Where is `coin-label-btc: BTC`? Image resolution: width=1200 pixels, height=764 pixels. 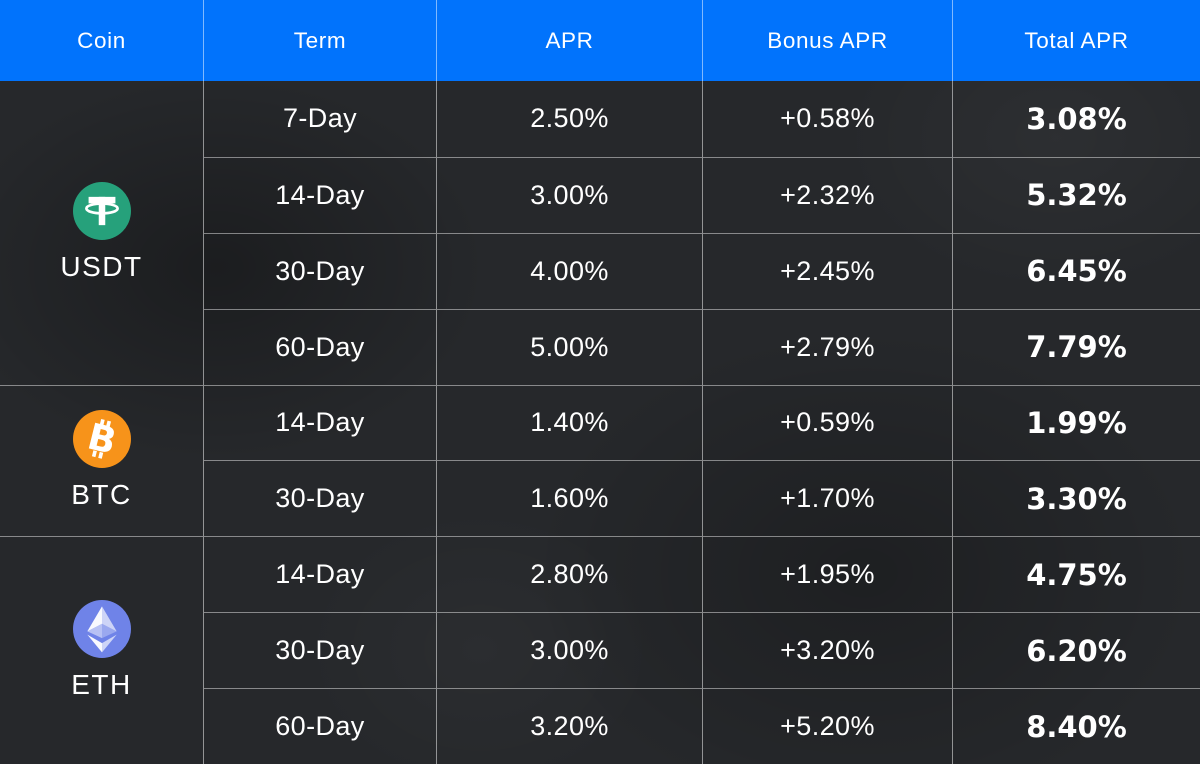 coin-label-btc: BTC is located at coordinates (101, 495).